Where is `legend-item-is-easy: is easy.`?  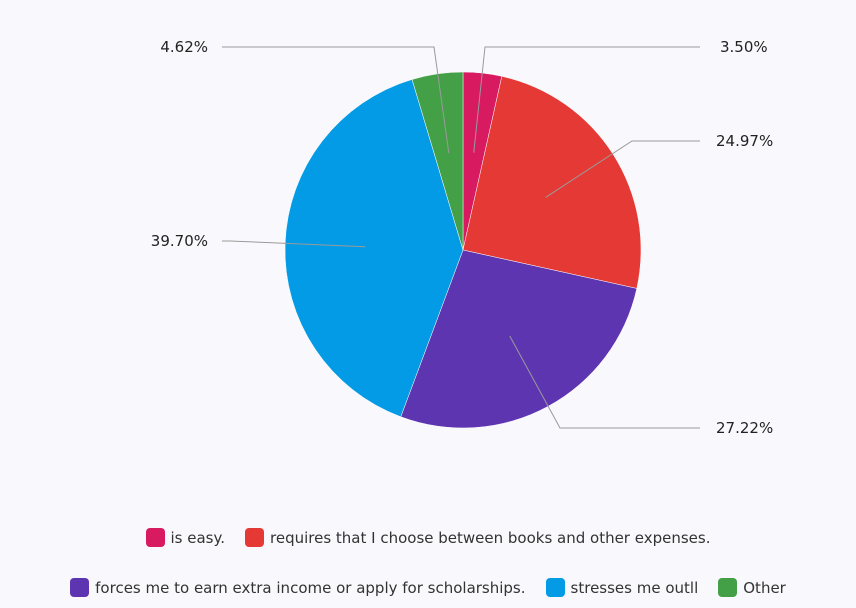
legend-item-is-easy: is easy. is located at coordinates (185, 537).